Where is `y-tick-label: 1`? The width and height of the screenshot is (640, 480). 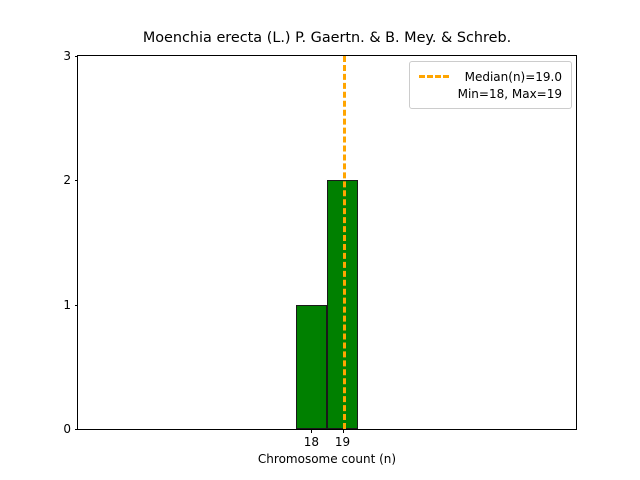 y-tick-label: 1 is located at coordinates (67, 304).